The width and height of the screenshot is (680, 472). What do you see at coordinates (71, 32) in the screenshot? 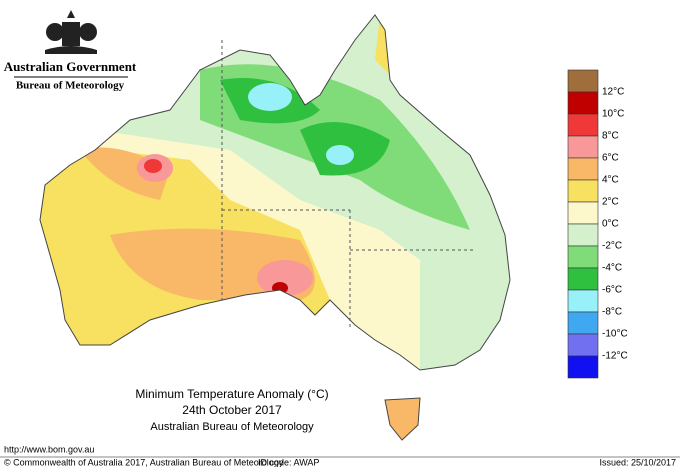
I see `coat-of-arms` at bounding box center [71, 32].